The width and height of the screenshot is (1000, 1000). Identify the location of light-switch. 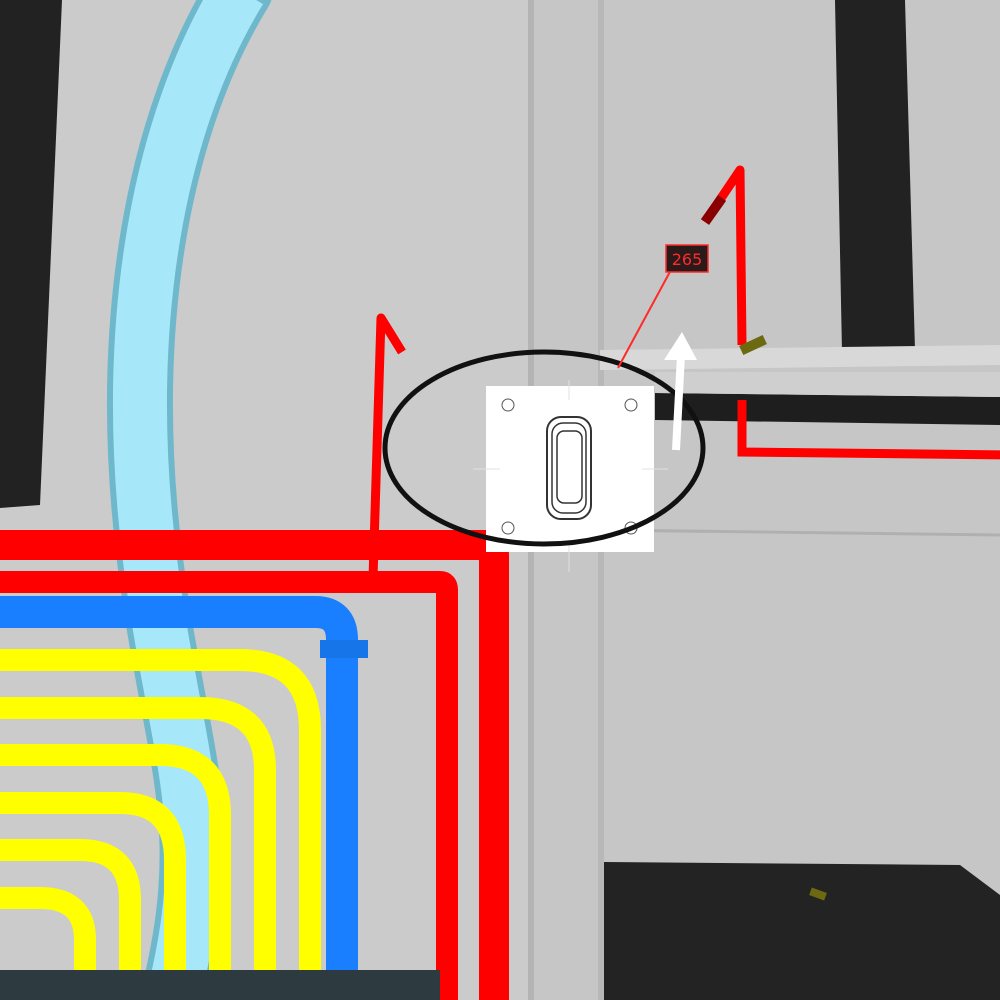
(570, 476).